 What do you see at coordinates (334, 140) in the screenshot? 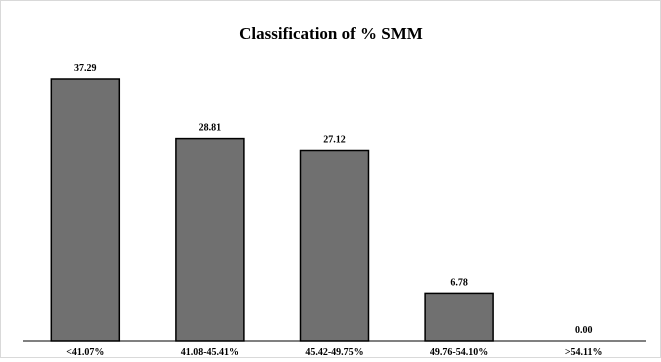
I see `data-label-2: 27.12` at bounding box center [334, 140].